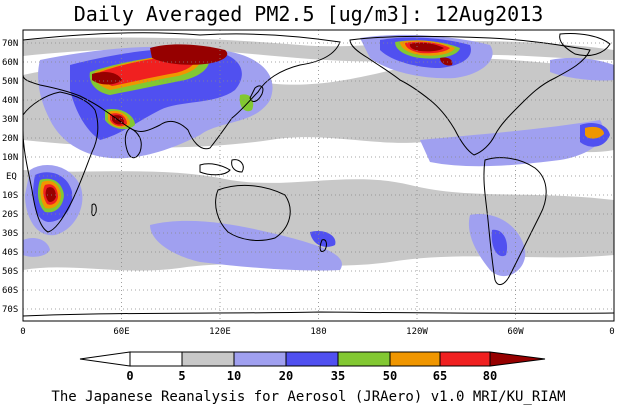  What do you see at coordinates (121, 332) in the screenshot?
I see `lon-label: 60E` at bounding box center [121, 332].